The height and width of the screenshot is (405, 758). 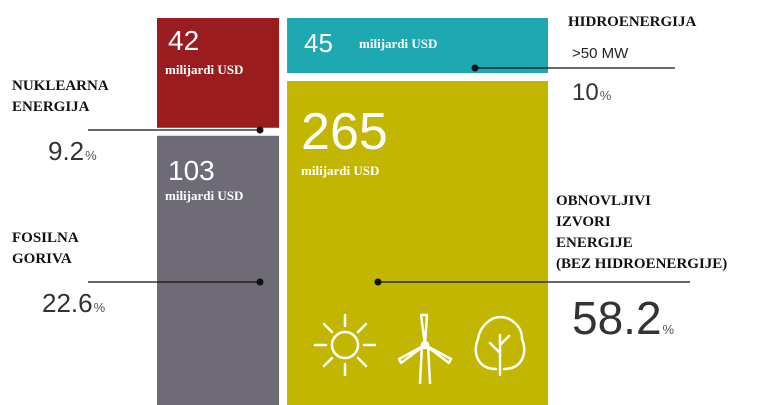 I want to click on category-name: GORIVA, so click(x=42, y=259).